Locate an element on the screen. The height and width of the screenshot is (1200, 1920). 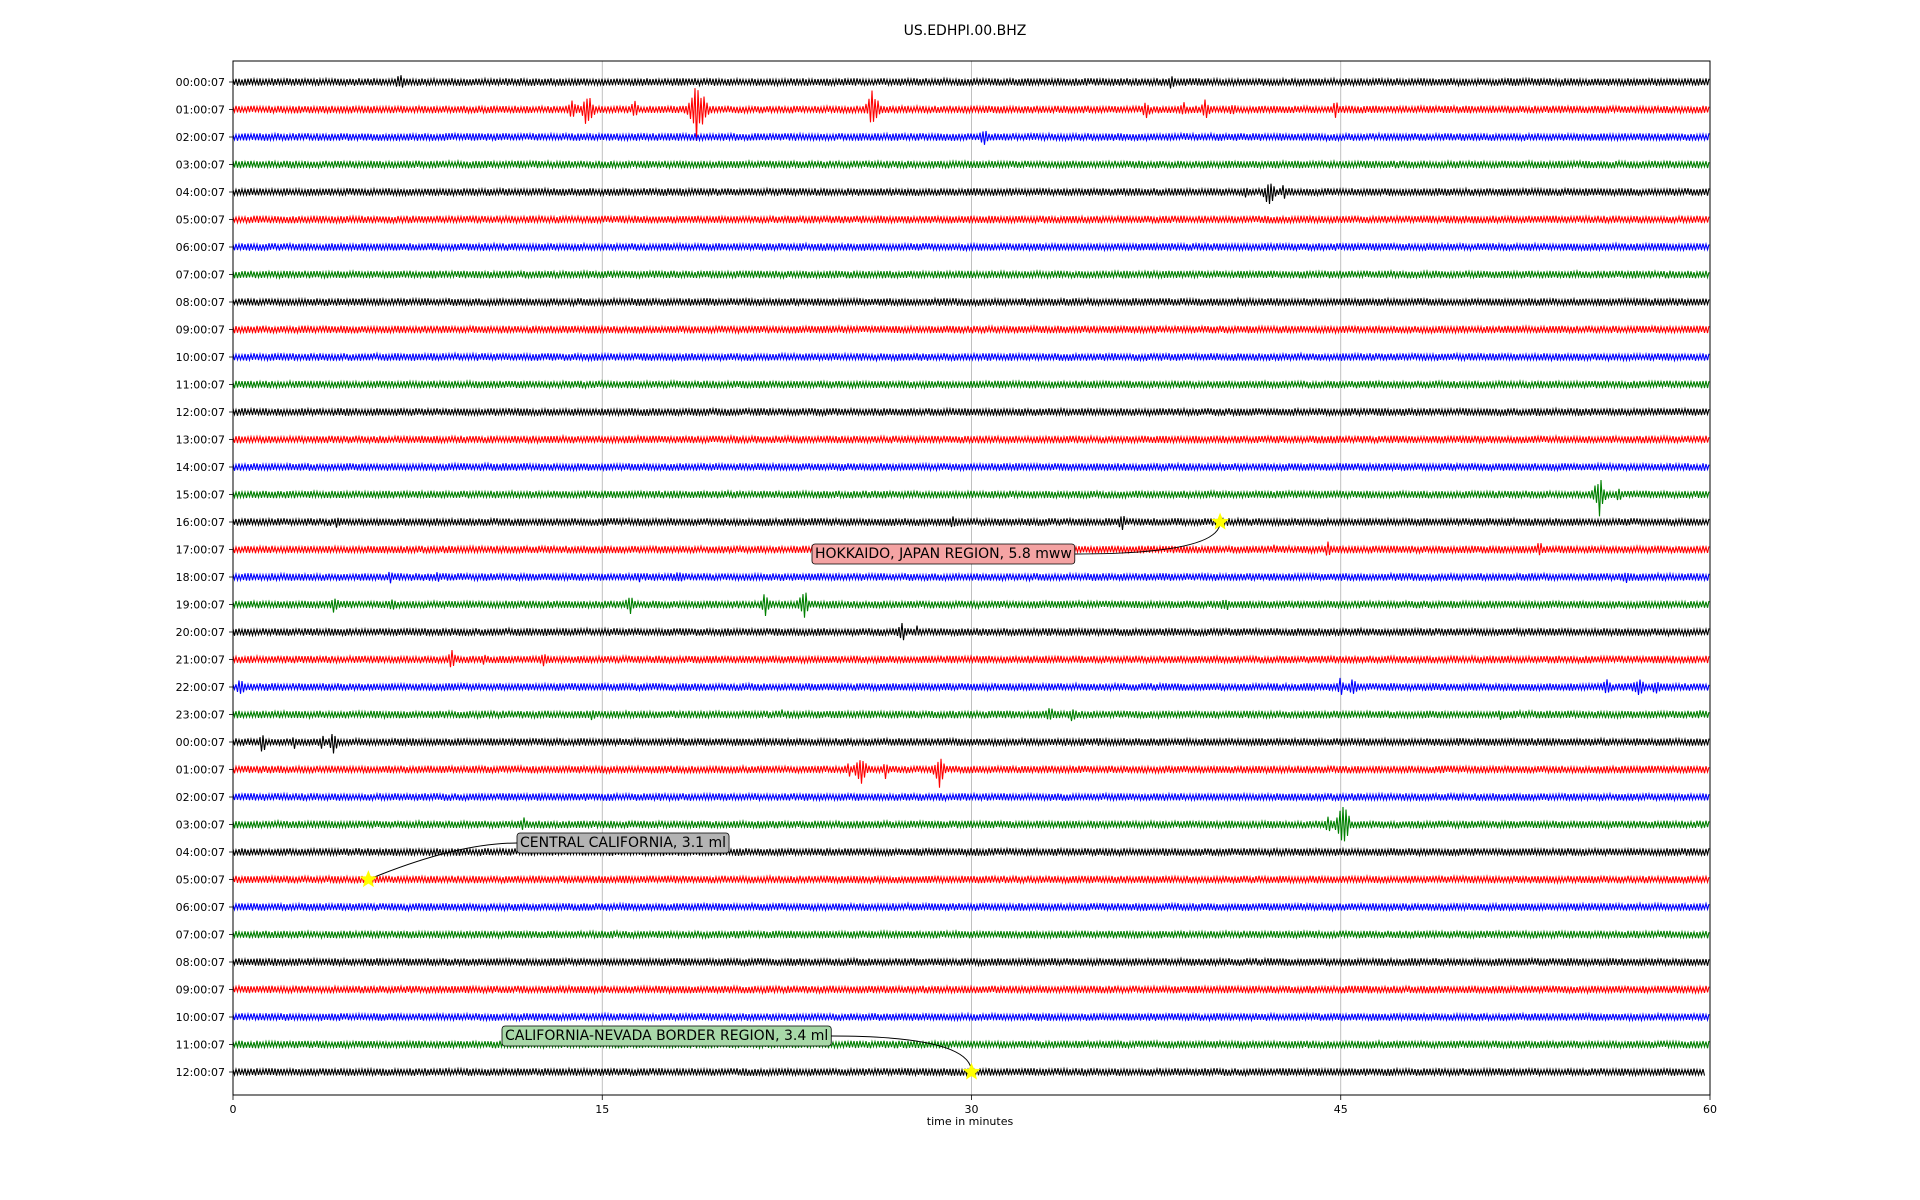
y-tick-label: 20:00:07 is located at coordinates (200, 632).